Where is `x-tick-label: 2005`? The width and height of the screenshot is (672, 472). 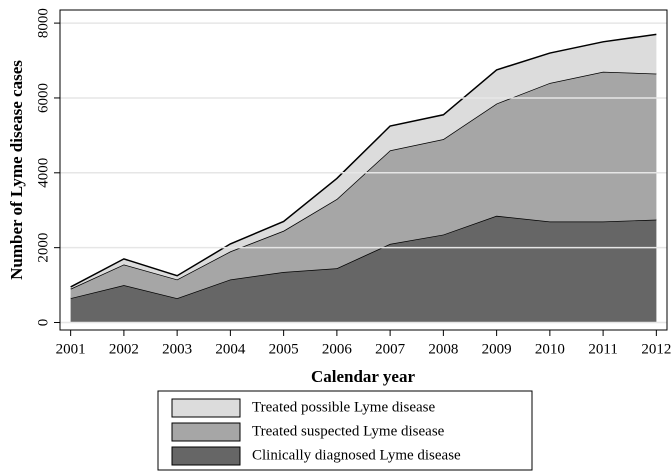
x-tick-label: 2005 is located at coordinates (284, 349).